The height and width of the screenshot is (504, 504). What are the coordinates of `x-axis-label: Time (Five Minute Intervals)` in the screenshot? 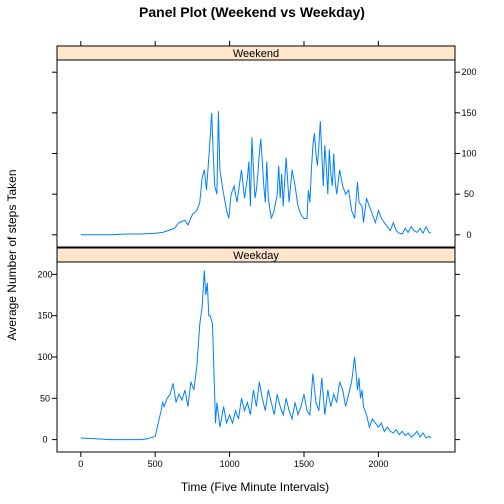 It's located at (255, 487).